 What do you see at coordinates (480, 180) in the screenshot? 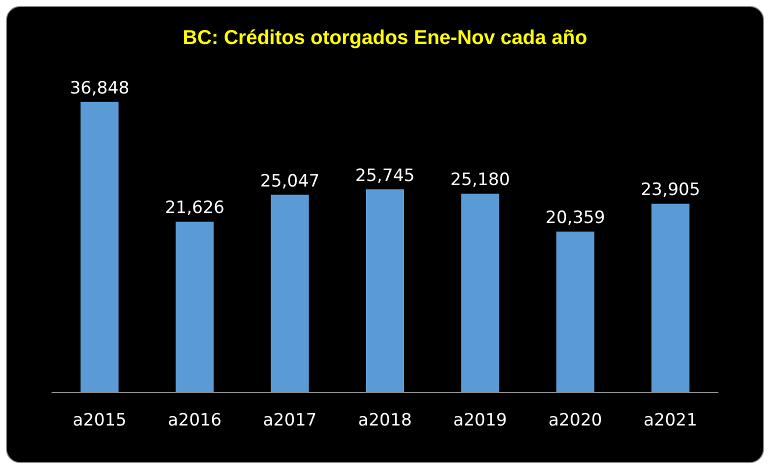
I see `data-label: 25,180` at bounding box center [480, 180].